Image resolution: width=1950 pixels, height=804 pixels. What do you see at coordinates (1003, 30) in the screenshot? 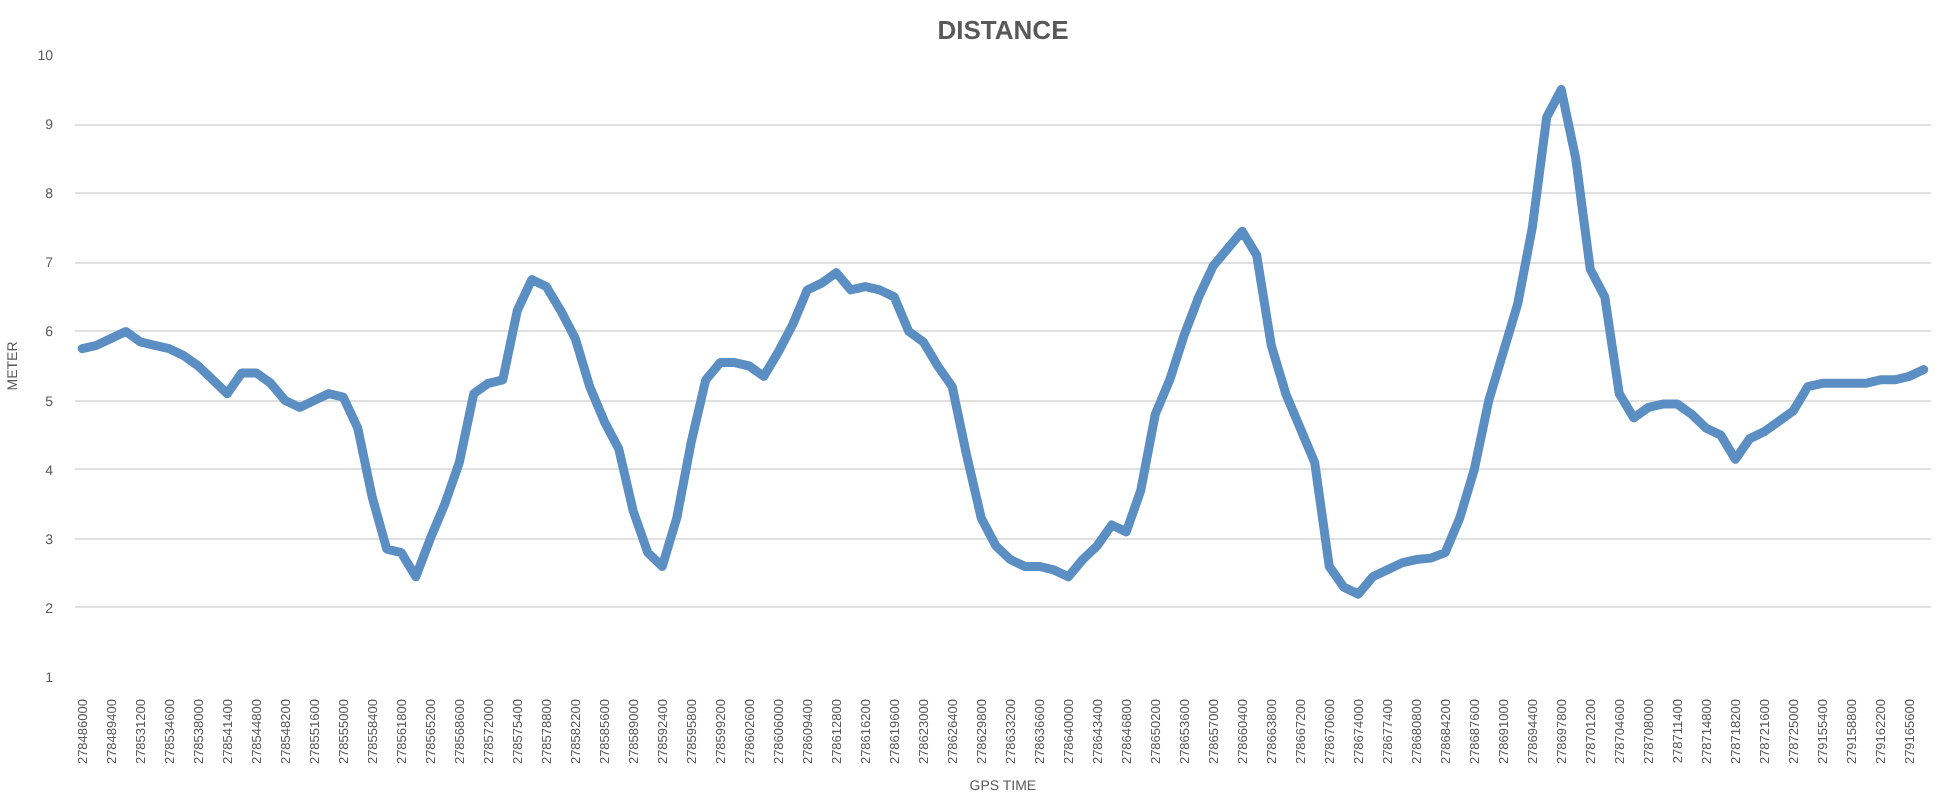
I see `chart-title: DISTANCE` at bounding box center [1003, 30].